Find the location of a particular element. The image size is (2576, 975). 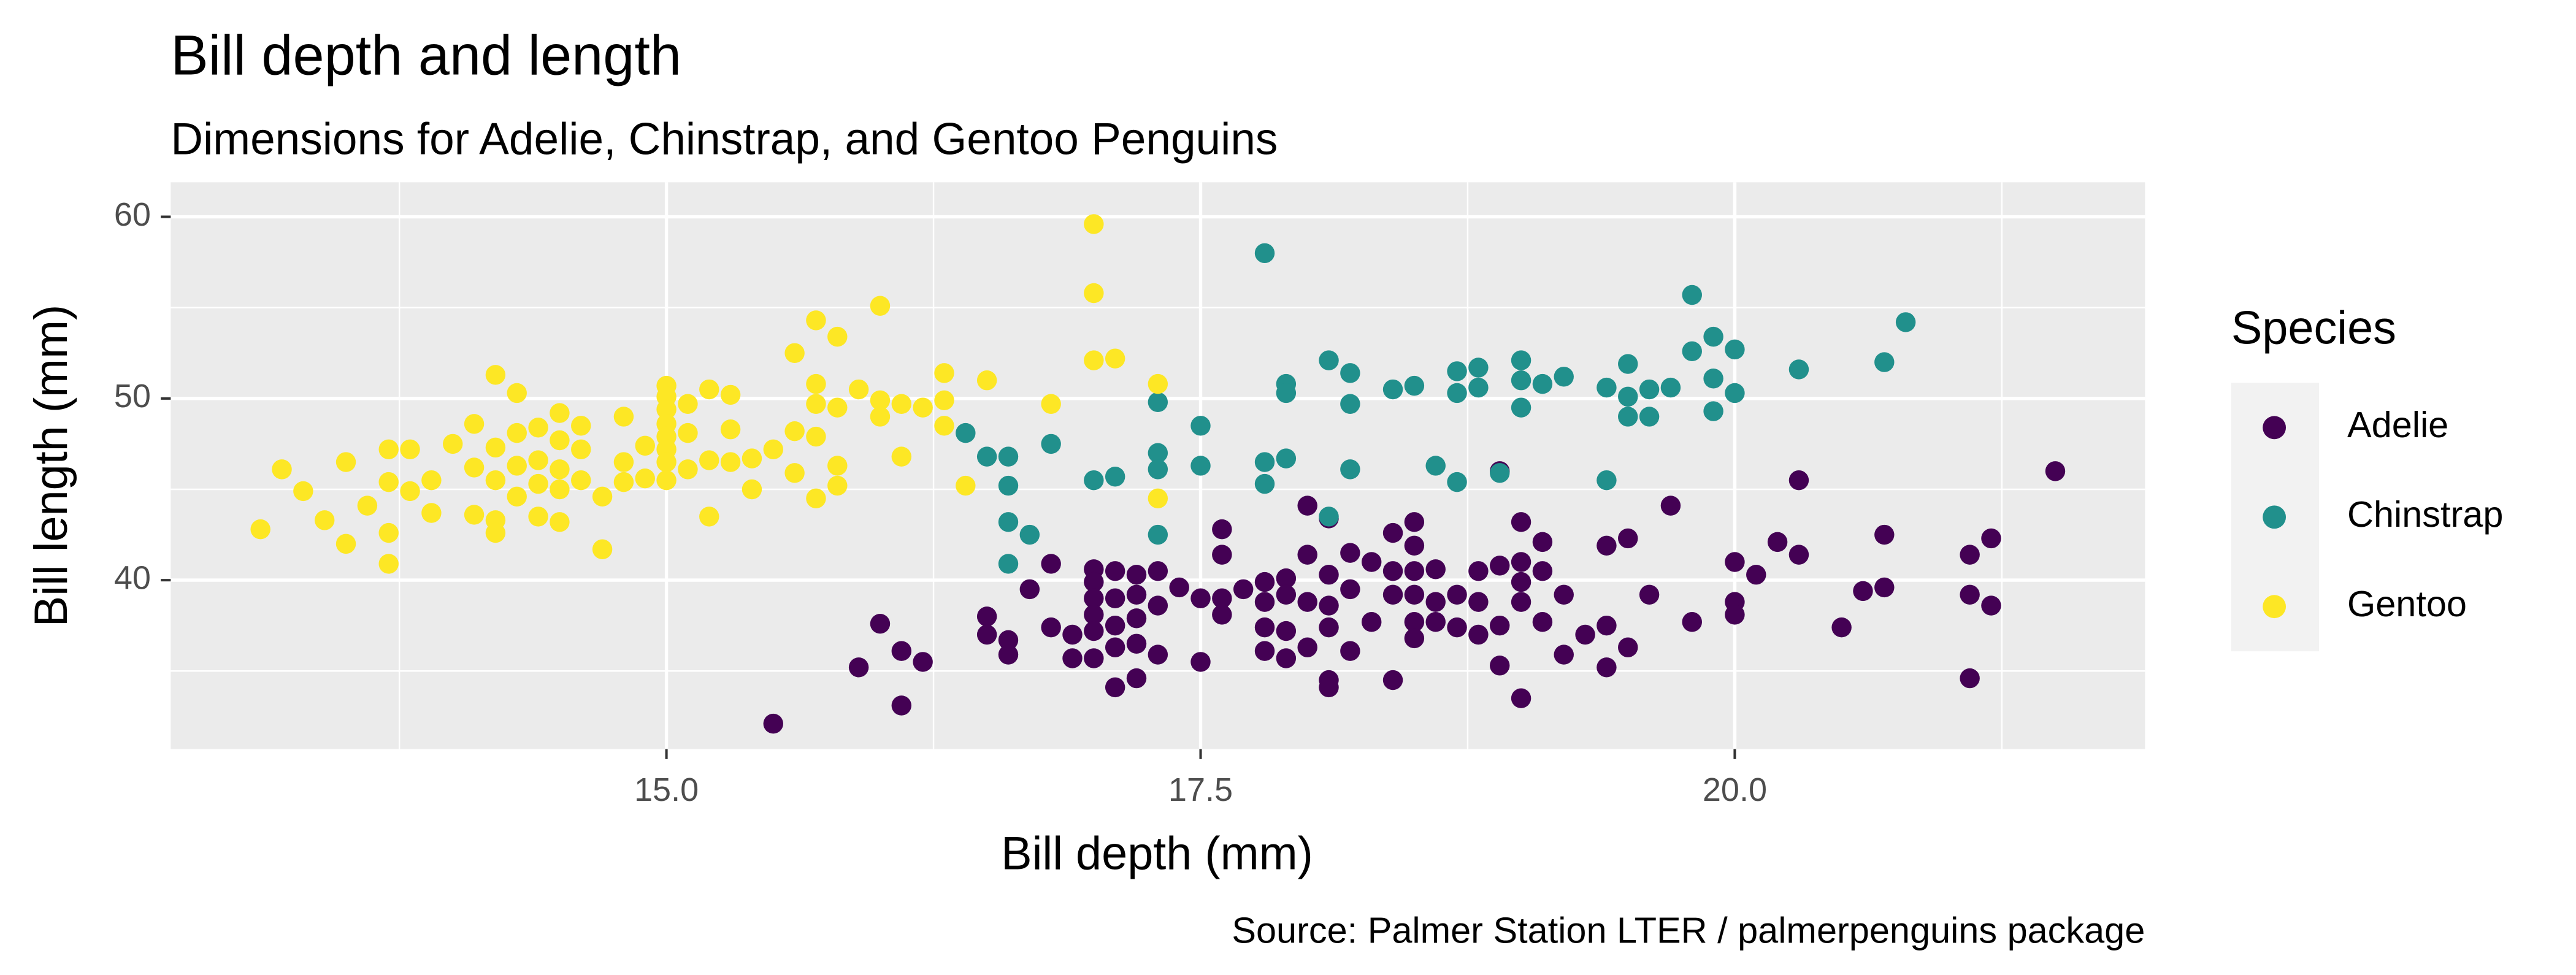

legend-key is located at coordinates (2275, 607).